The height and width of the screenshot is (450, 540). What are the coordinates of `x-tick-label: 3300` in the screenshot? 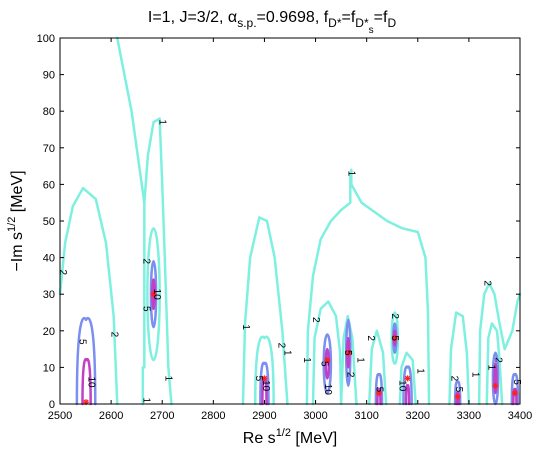 It's located at (469, 416).